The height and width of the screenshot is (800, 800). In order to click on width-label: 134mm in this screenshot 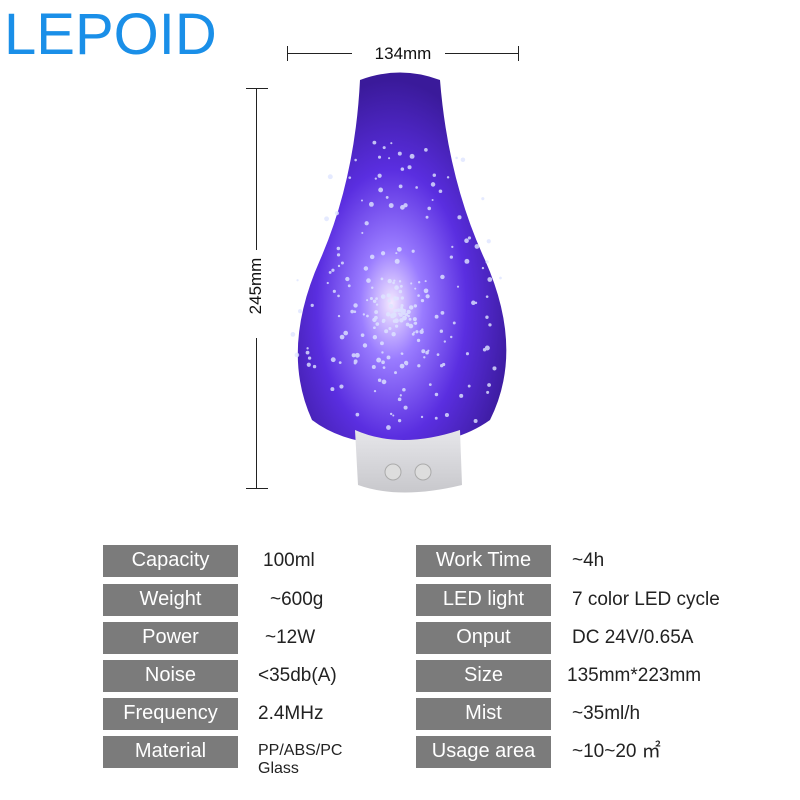, I will do `click(403, 53)`.